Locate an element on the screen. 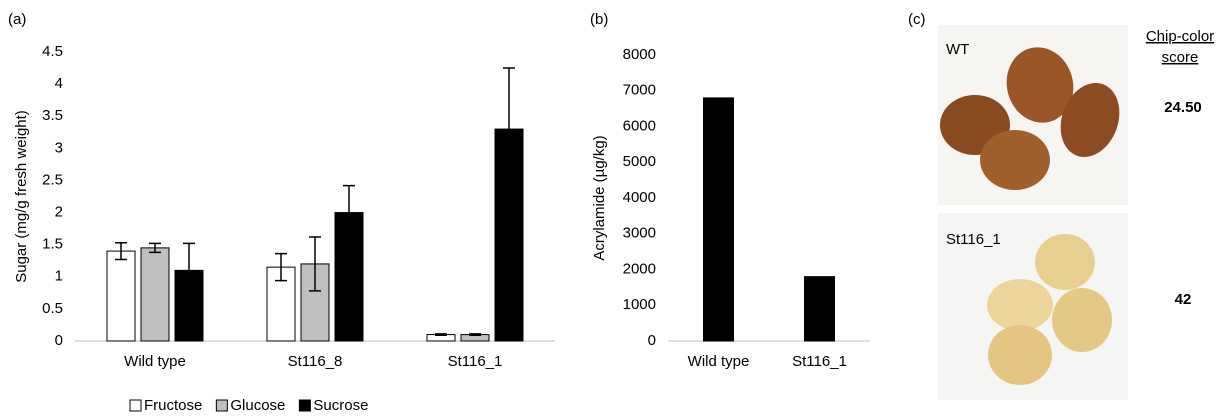  score-header: Chip-color is located at coordinates (1180, 36).